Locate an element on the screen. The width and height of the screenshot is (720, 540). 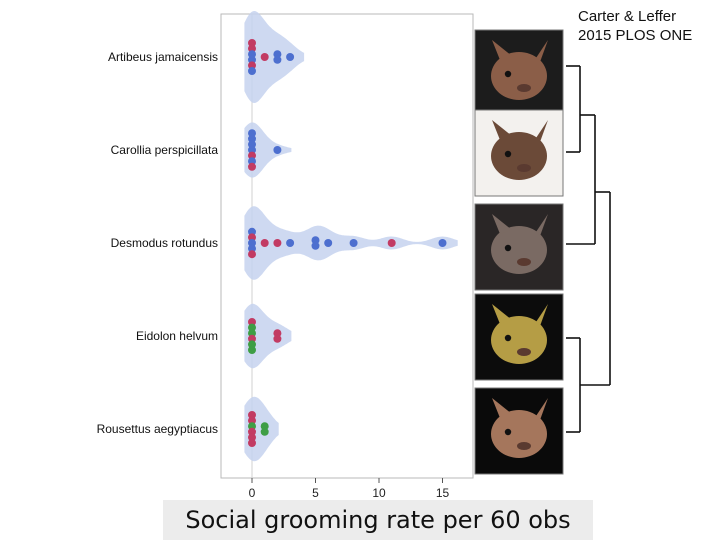
citation-authors: Carter & Leffer is located at coordinates (627, 16).